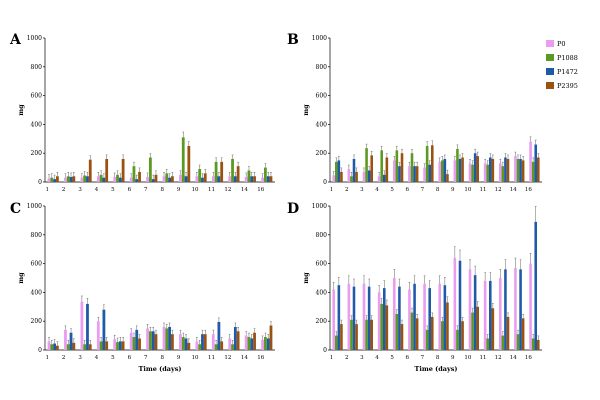 This screenshot has width=600, height=400. I want to click on y-tick-label: 800, so click(322, 235).